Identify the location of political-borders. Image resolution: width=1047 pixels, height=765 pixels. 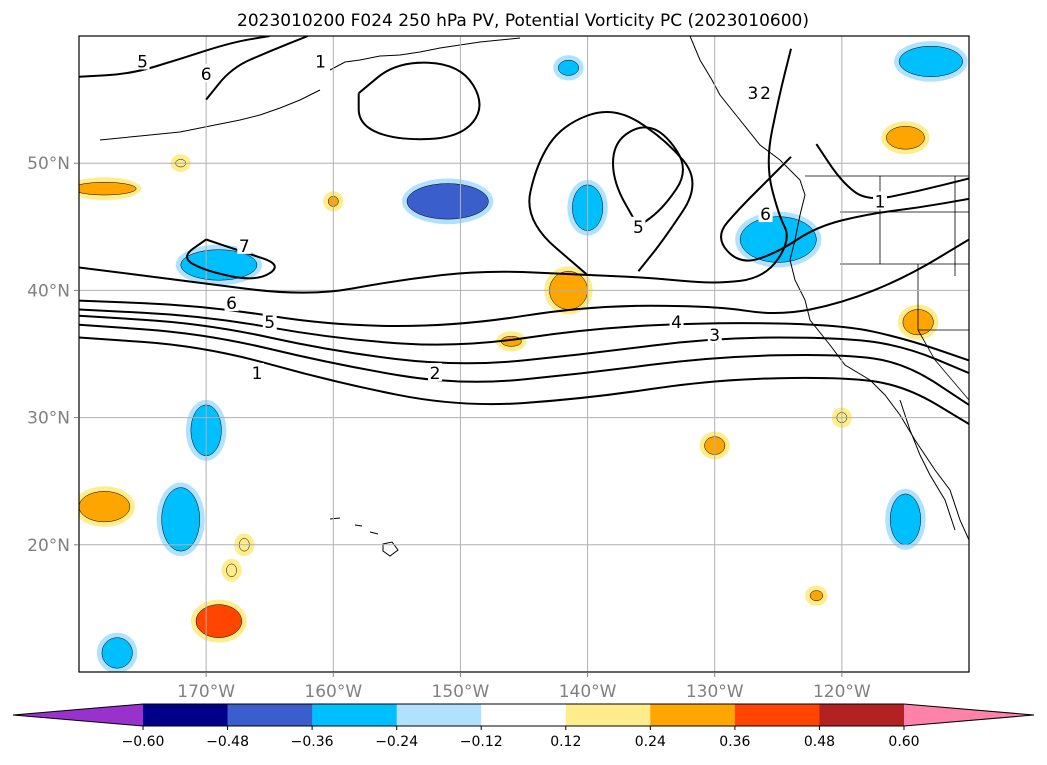
(887, 288).